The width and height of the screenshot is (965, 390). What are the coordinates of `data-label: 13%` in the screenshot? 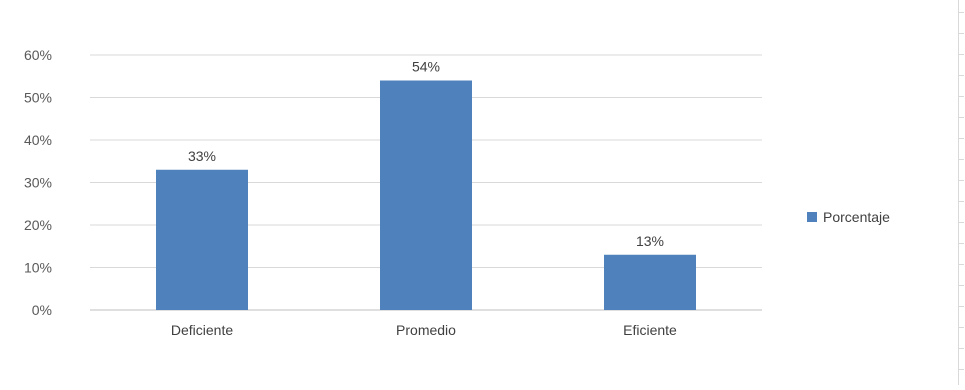 It's located at (650, 241).